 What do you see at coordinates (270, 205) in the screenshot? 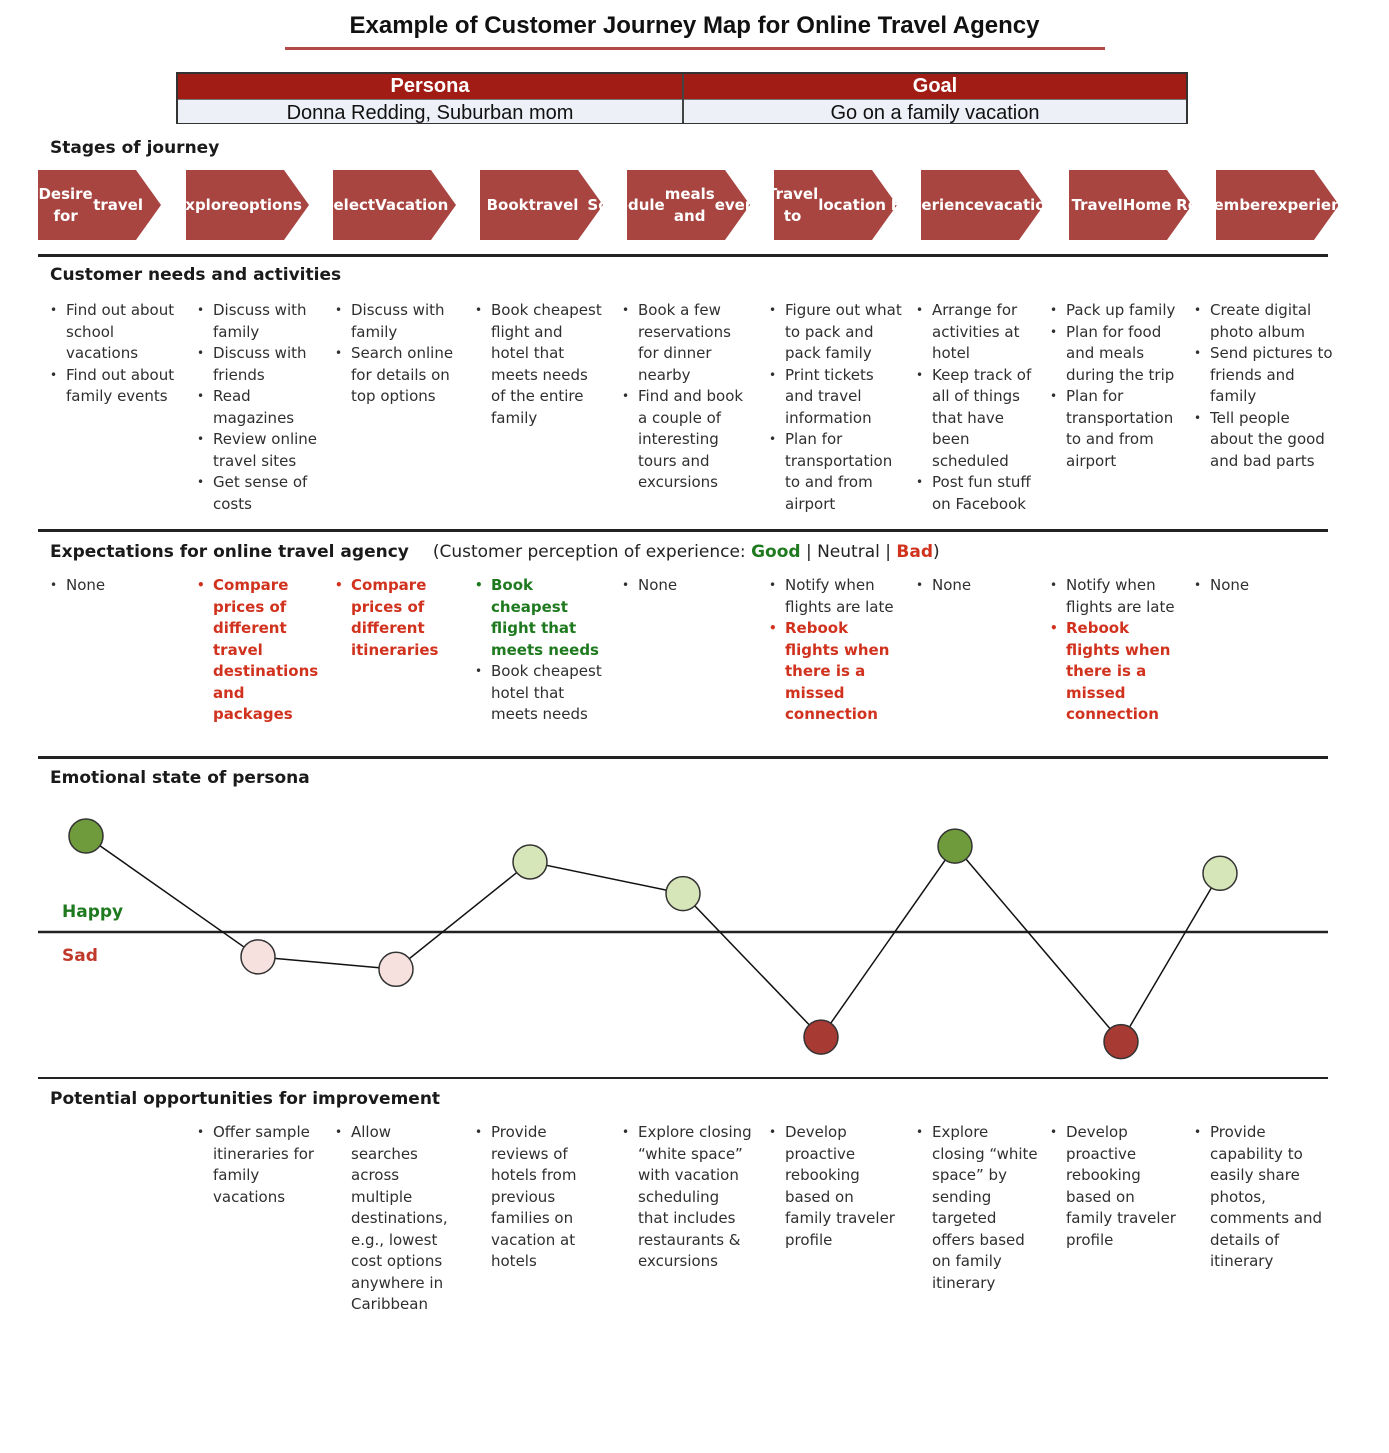
I see `stage-label-line: options` at bounding box center [270, 205].